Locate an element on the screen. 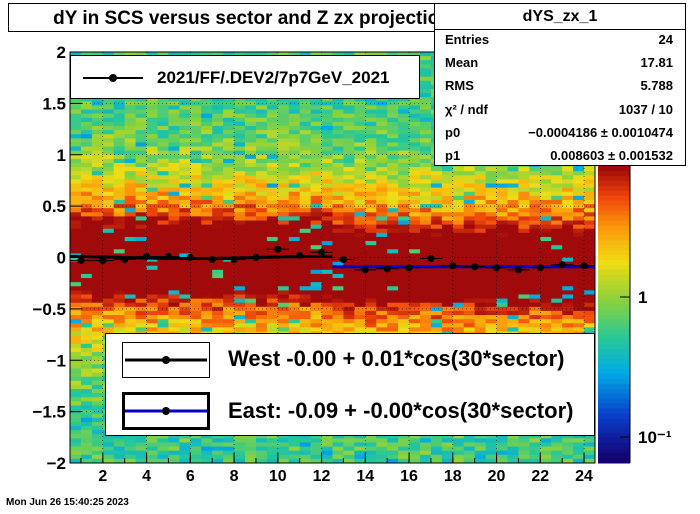 This screenshot has width=700, height=514. colorbar-cell is located at coordinates (614, 307).